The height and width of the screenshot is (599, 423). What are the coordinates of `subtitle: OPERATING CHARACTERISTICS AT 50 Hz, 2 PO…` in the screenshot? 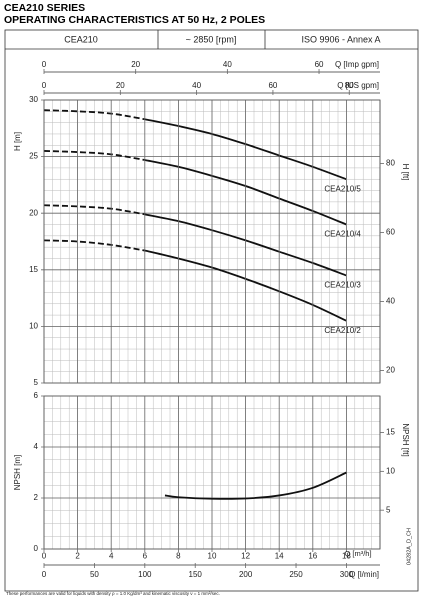 It's located at (134, 20).